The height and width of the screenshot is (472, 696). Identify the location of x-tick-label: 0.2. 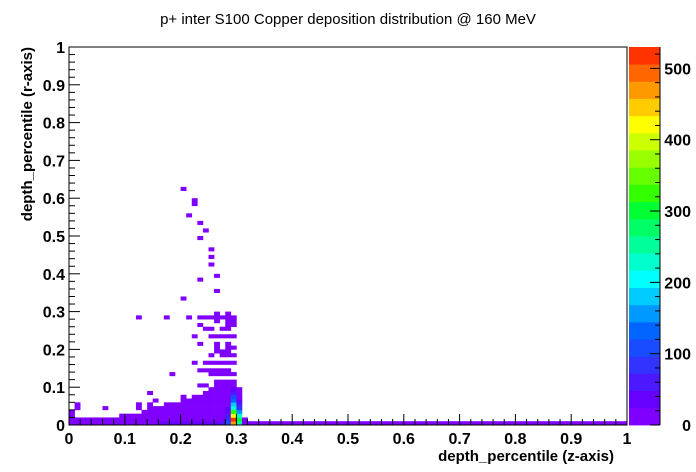
(180, 439).